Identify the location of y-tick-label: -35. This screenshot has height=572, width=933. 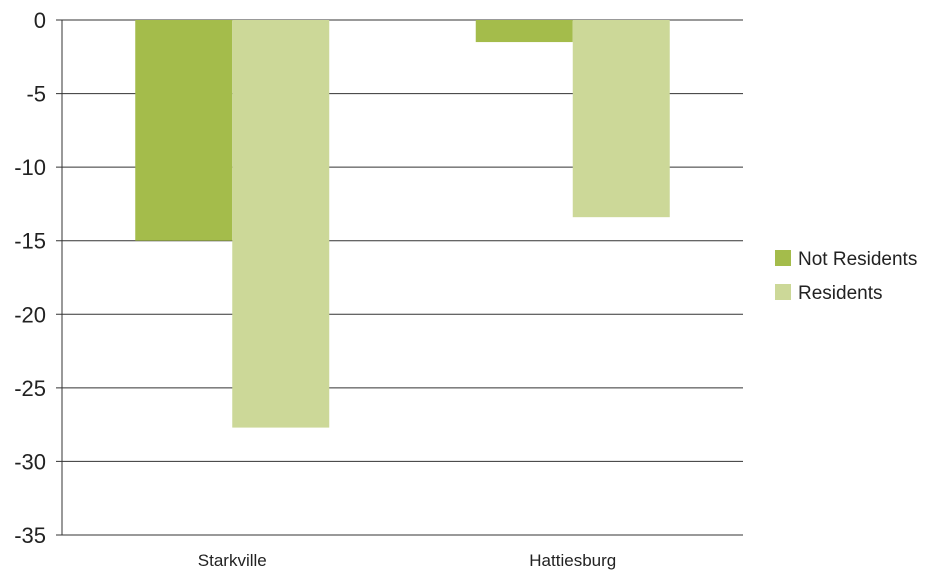
(30, 535).